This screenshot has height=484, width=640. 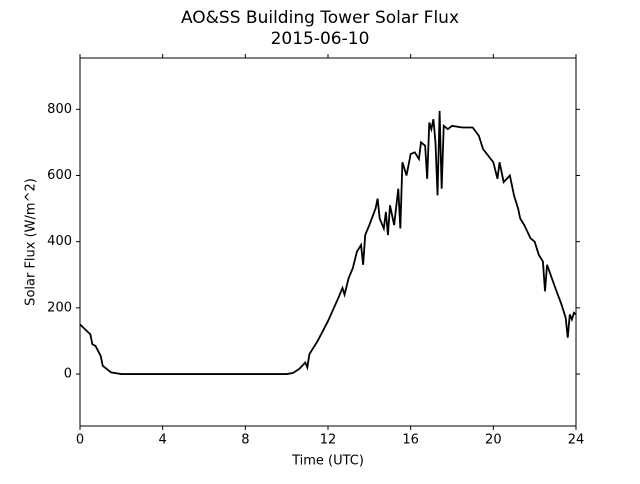 What do you see at coordinates (320, 18) in the screenshot?
I see `chart-title: AO&SS Building Tower Solar Flux` at bounding box center [320, 18].